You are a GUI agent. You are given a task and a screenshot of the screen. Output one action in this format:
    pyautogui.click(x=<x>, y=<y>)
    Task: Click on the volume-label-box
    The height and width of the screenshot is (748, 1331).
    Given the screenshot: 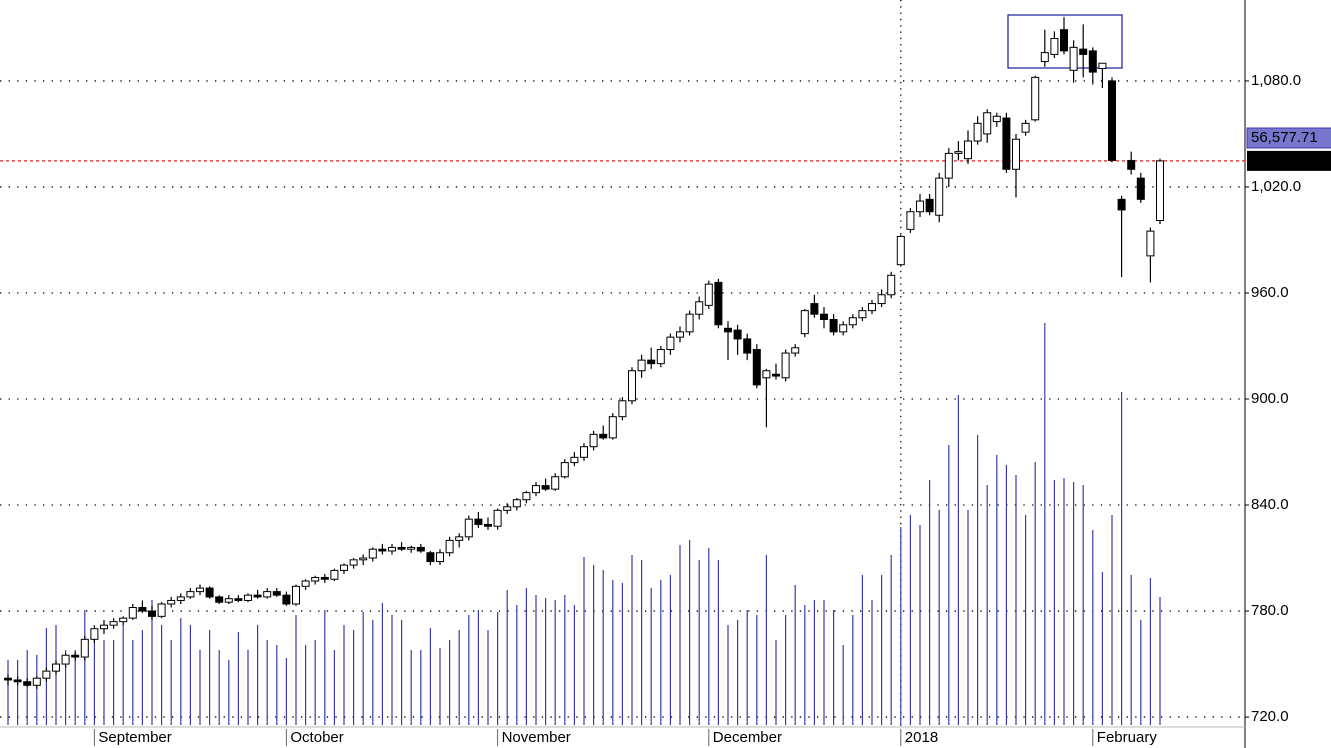 What is the action you would take?
    pyautogui.click(x=1288, y=138)
    